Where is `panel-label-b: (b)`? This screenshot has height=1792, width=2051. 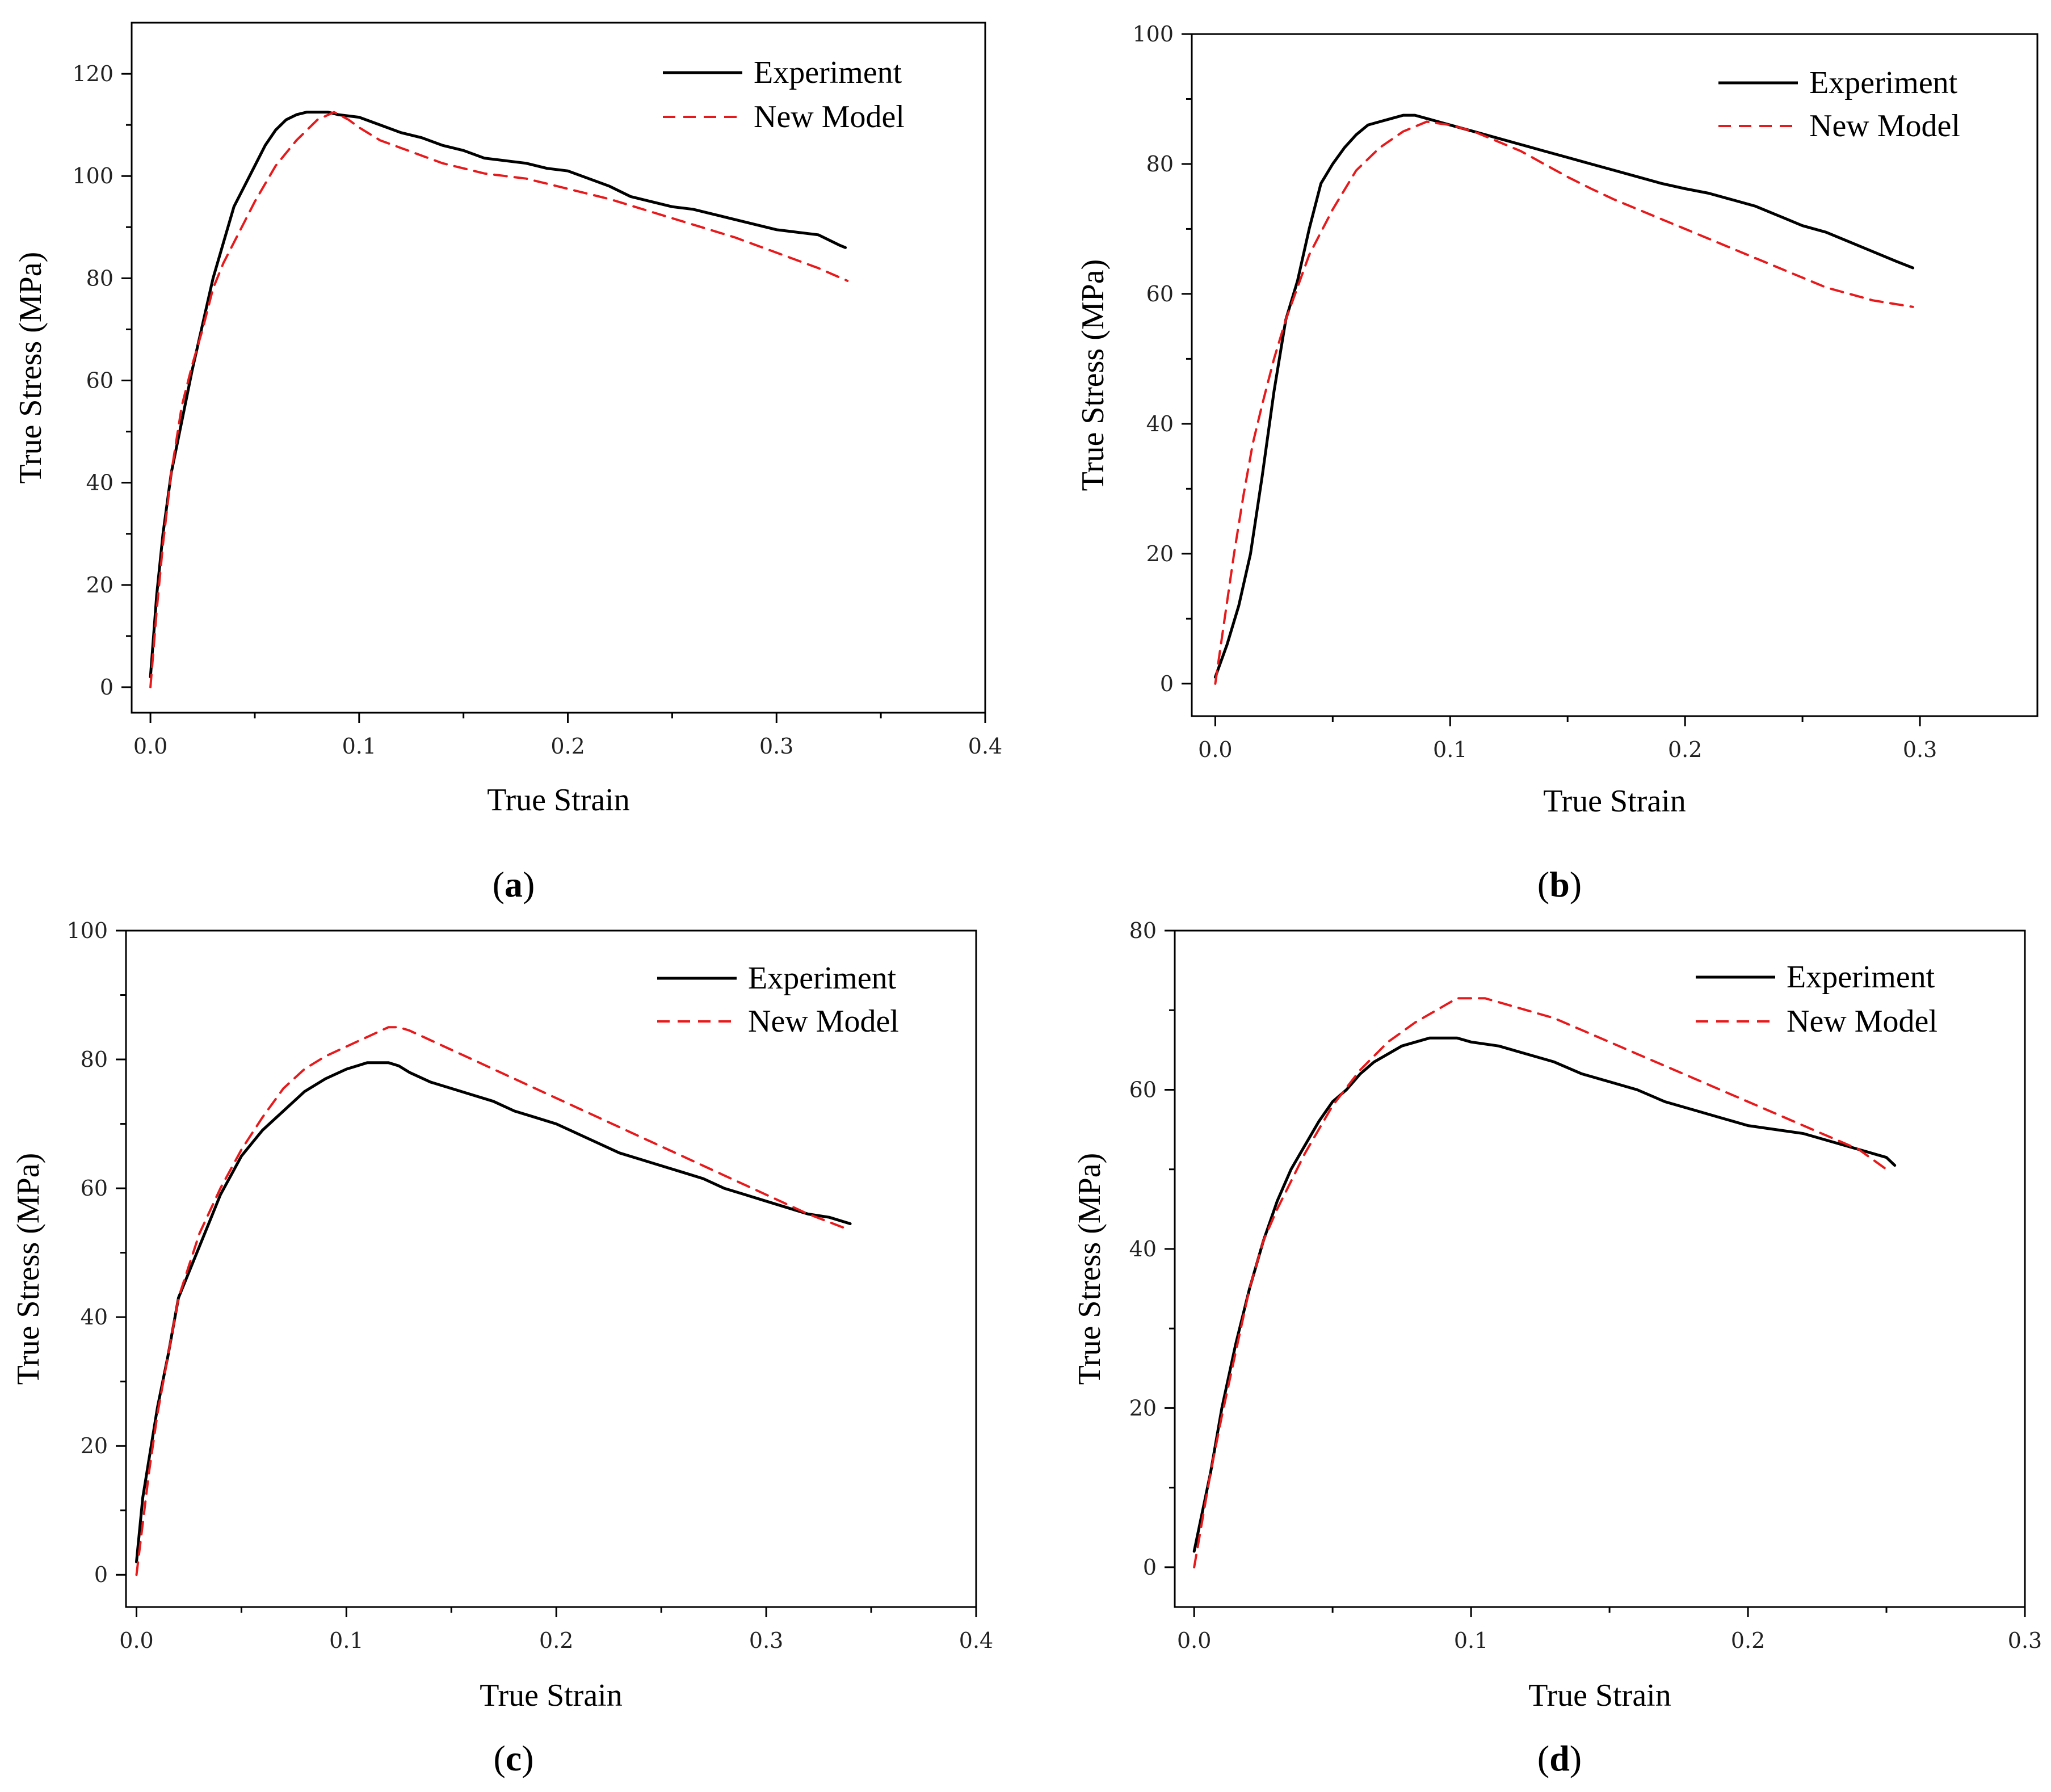
panel-label-b: (b) is located at coordinates (1559, 885).